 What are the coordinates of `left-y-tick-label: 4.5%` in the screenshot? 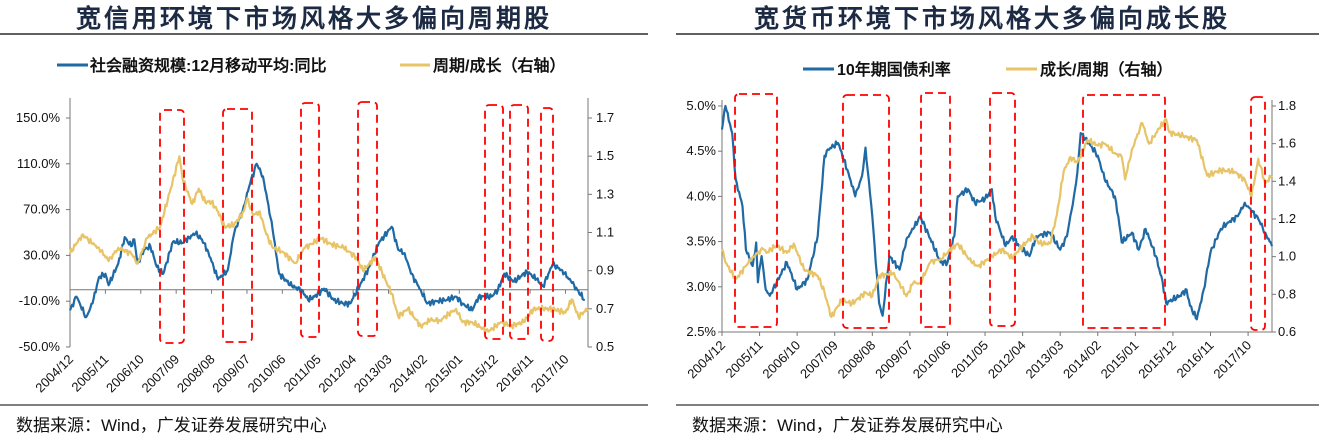 It's located at (701, 150).